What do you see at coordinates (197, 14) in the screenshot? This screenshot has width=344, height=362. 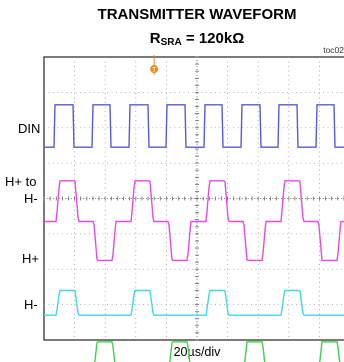 I see `chart-title: TRANSMITTER WAVEFORM` at bounding box center [197, 14].